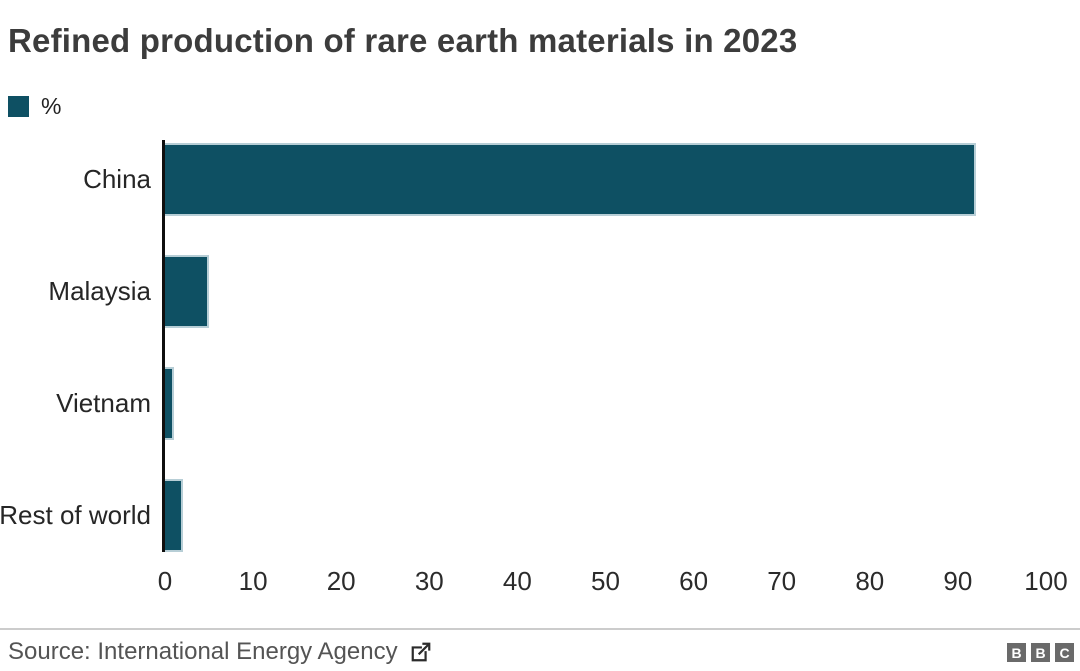 This screenshot has width=1080, height=671. What do you see at coordinates (341, 581) in the screenshot?
I see `x-tick-label: 20` at bounding box center [341, 581].